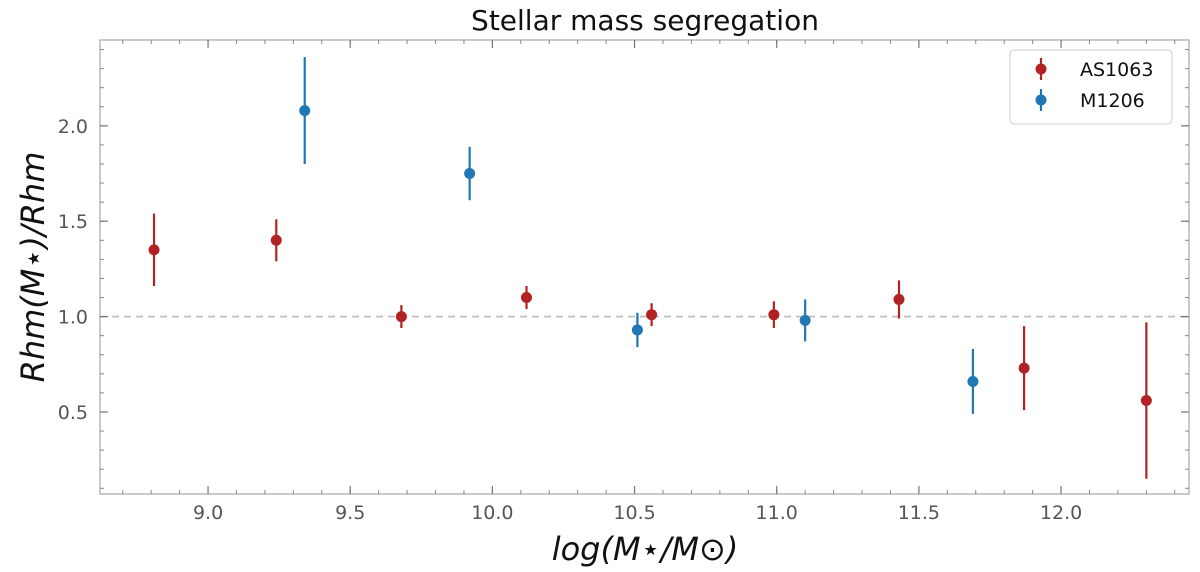 This screenshot has height=572, width=1200. What do you see at coordinates (777, 513) in the screenshot?
I see `x-tick-label: 11.0` at bounding box center [777, 513].